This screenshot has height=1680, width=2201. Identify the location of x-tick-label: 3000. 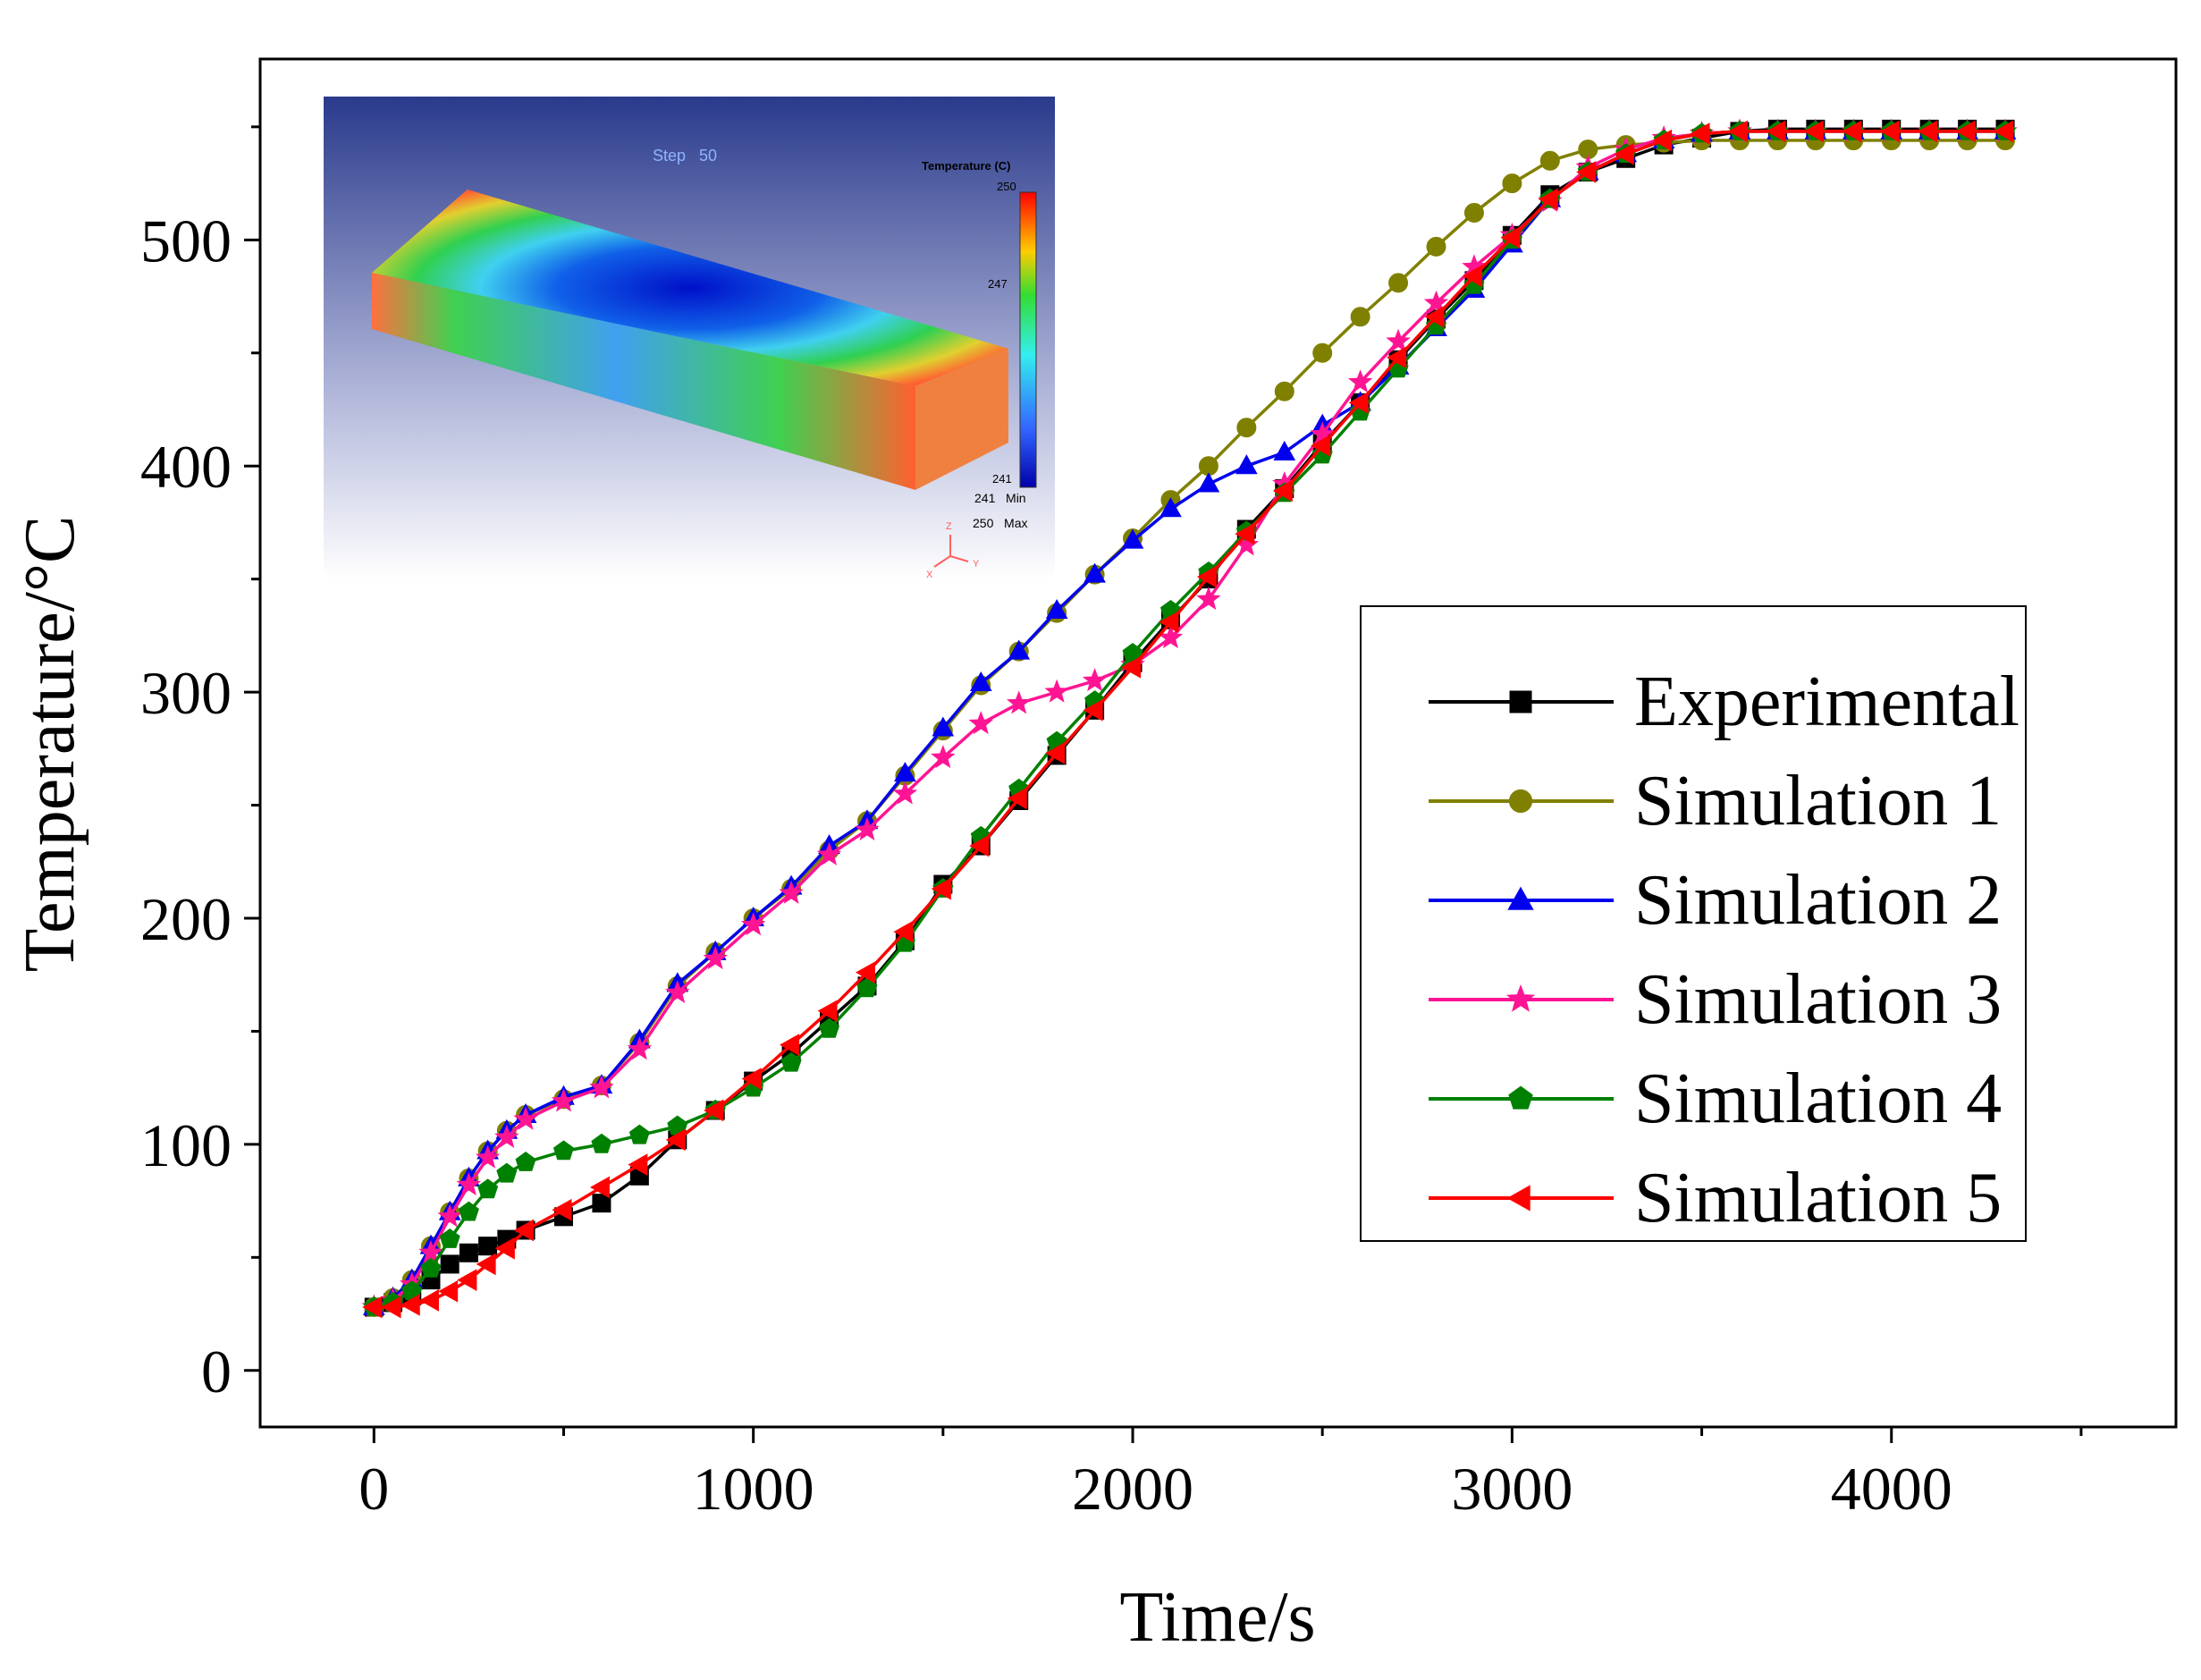
(1512, 1489).